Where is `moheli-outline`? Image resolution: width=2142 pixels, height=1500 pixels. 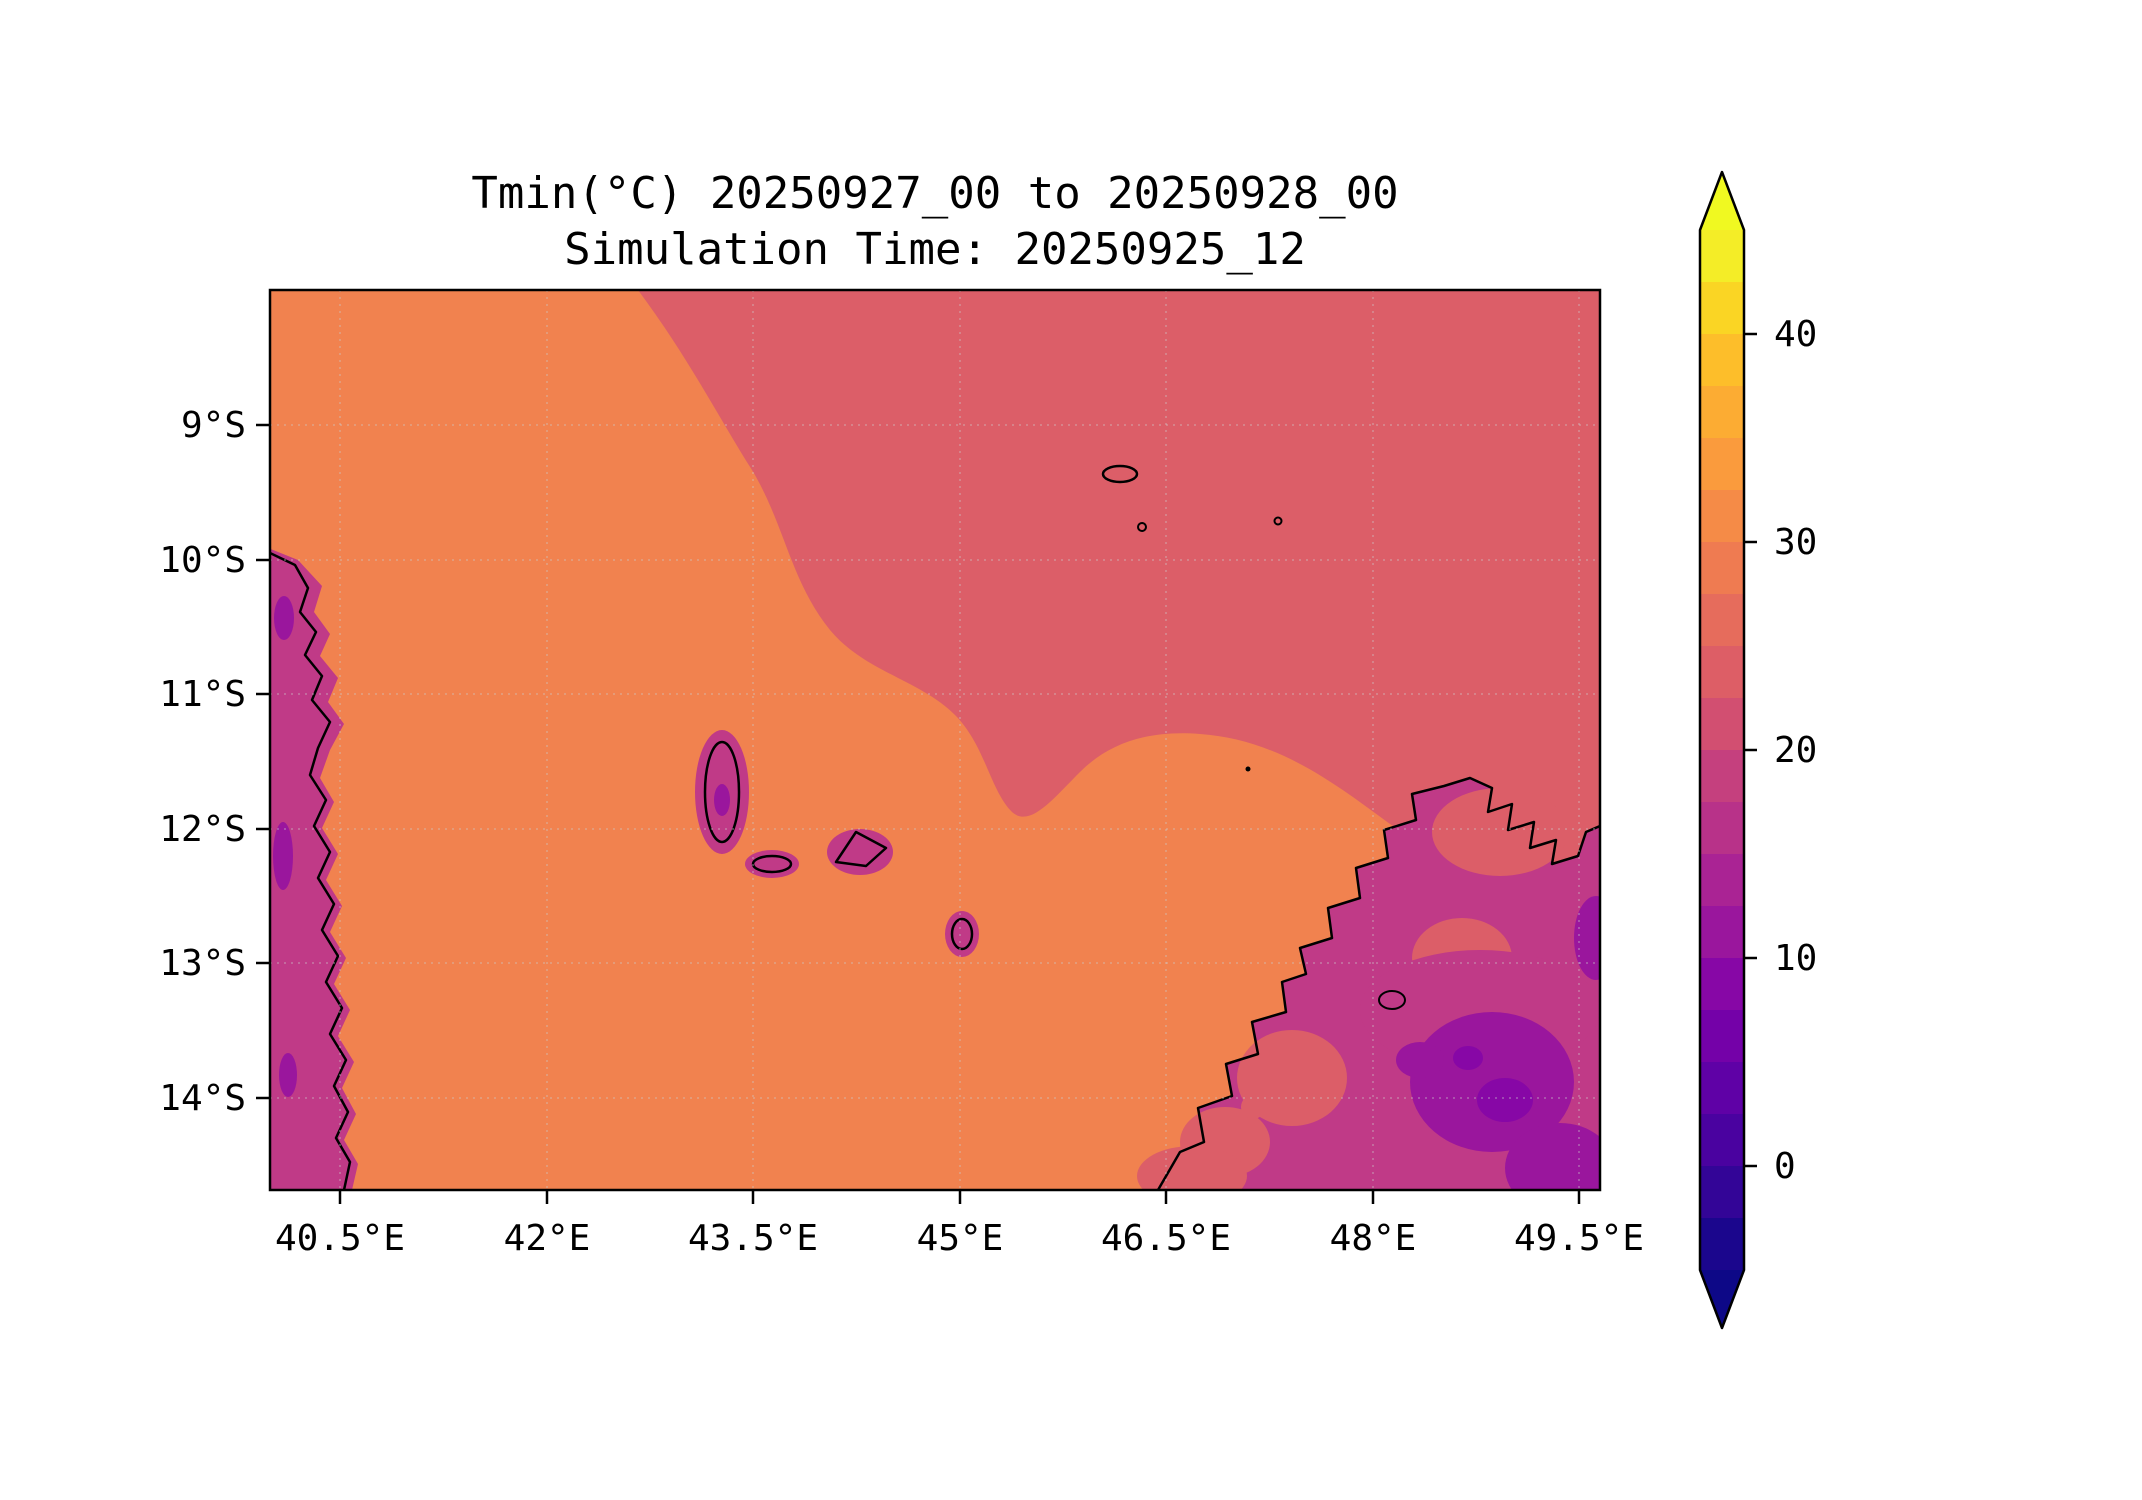
moheli-outline is located at coordinates (772, 864).